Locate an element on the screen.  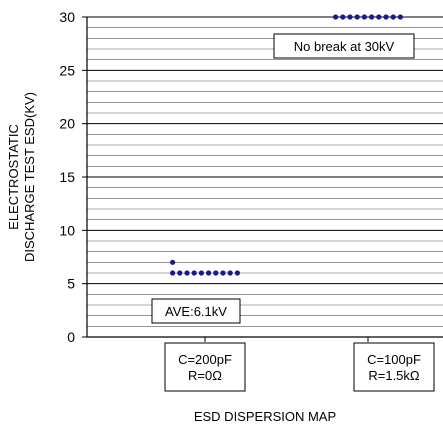
annotation-average-box is located at coordinates (196, 311).